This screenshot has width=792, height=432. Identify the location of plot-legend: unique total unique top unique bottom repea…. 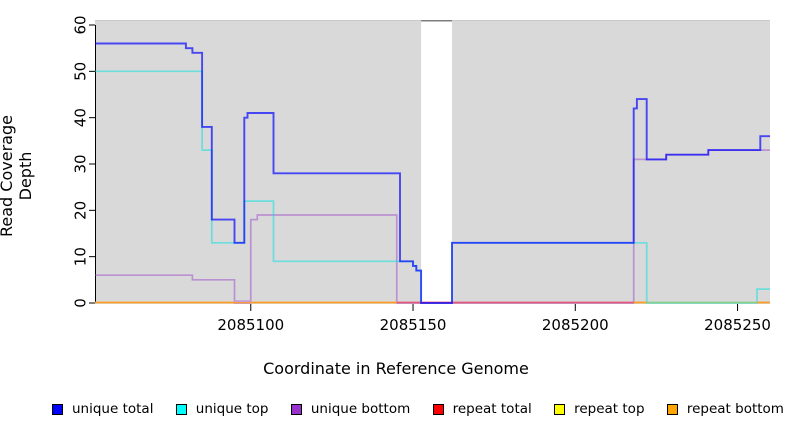
(396, 409).